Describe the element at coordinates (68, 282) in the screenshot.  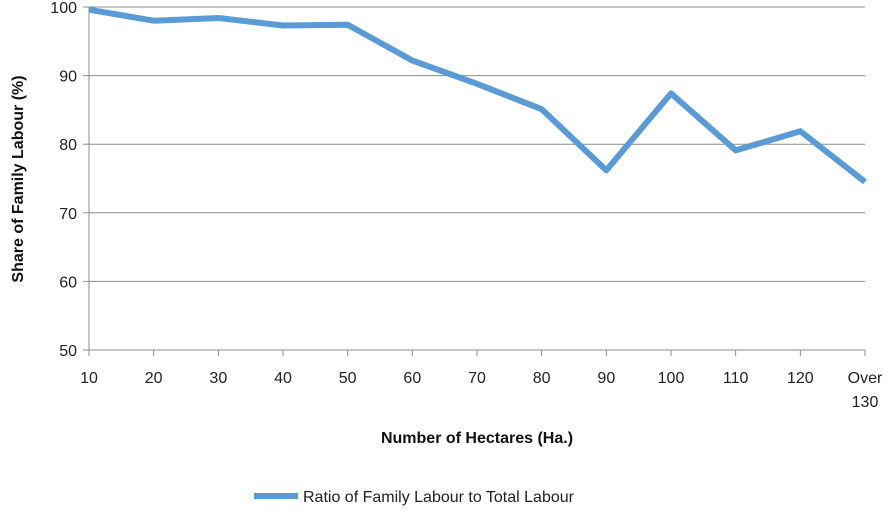
I see `y-tick-label: 60` at that location.